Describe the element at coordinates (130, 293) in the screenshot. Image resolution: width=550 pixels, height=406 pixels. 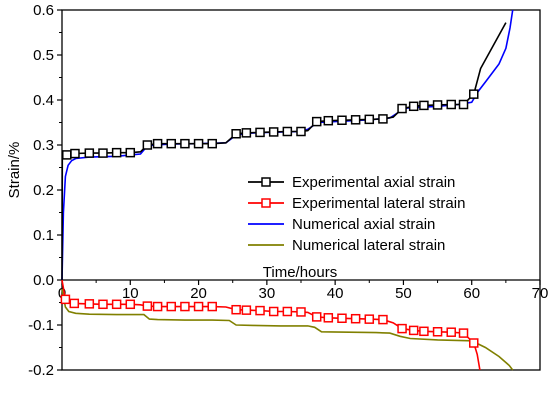
I see `x-tick-label: 10` at that location.